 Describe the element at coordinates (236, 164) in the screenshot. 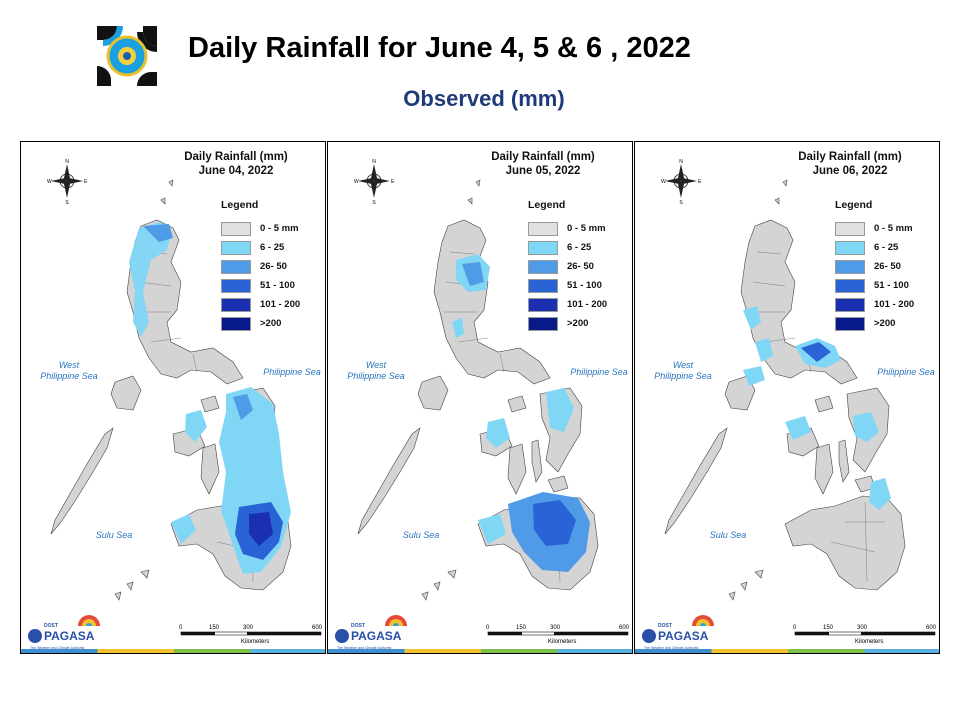

I see `panel-title: Daily Rainfall (mm) June 04, 2022` at that location.